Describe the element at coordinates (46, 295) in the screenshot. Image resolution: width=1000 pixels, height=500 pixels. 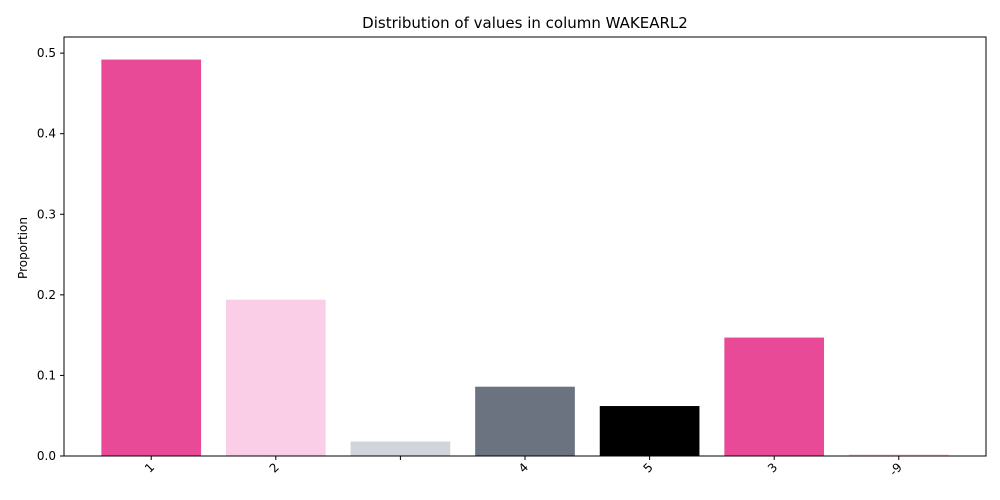
I see `y-tick-label: 0.2` at that location.